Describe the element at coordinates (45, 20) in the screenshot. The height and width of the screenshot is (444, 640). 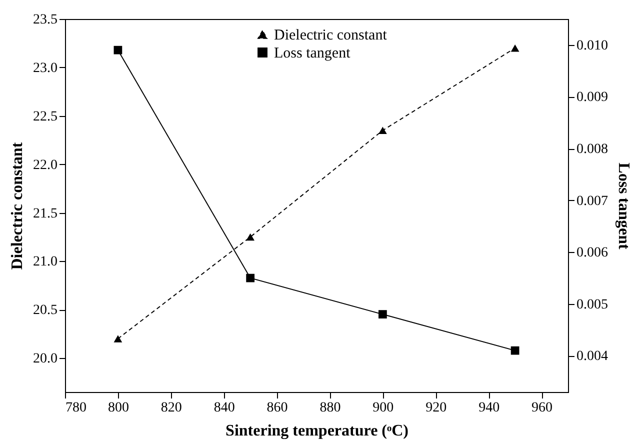
I see `y-tick-label: 23.5` at that location.